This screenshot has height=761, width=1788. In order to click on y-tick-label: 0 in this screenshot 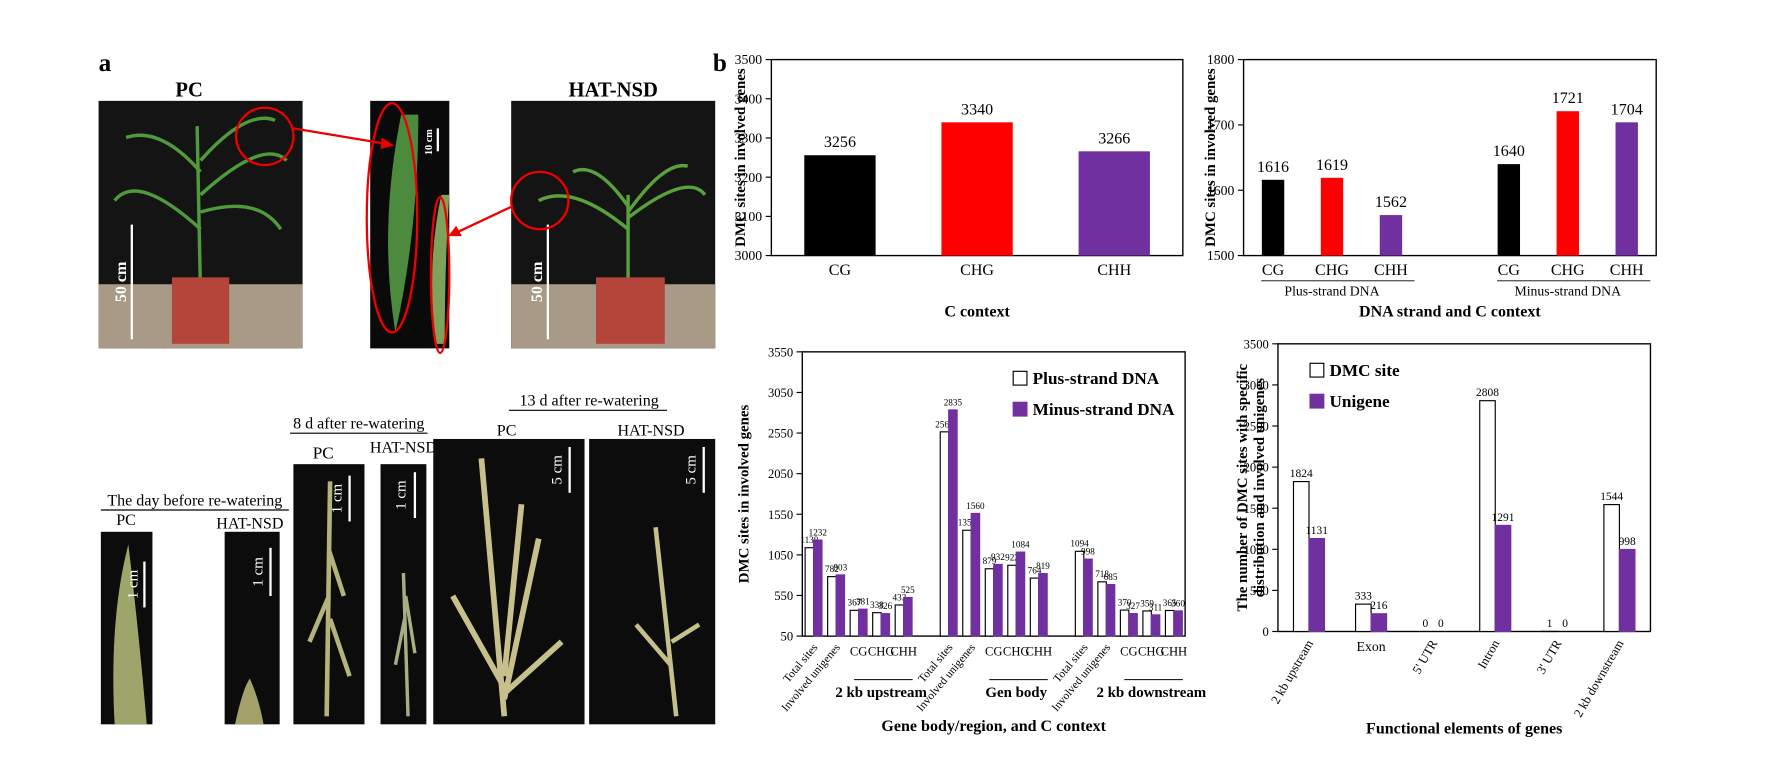, I will do `click(1265, 632)`.